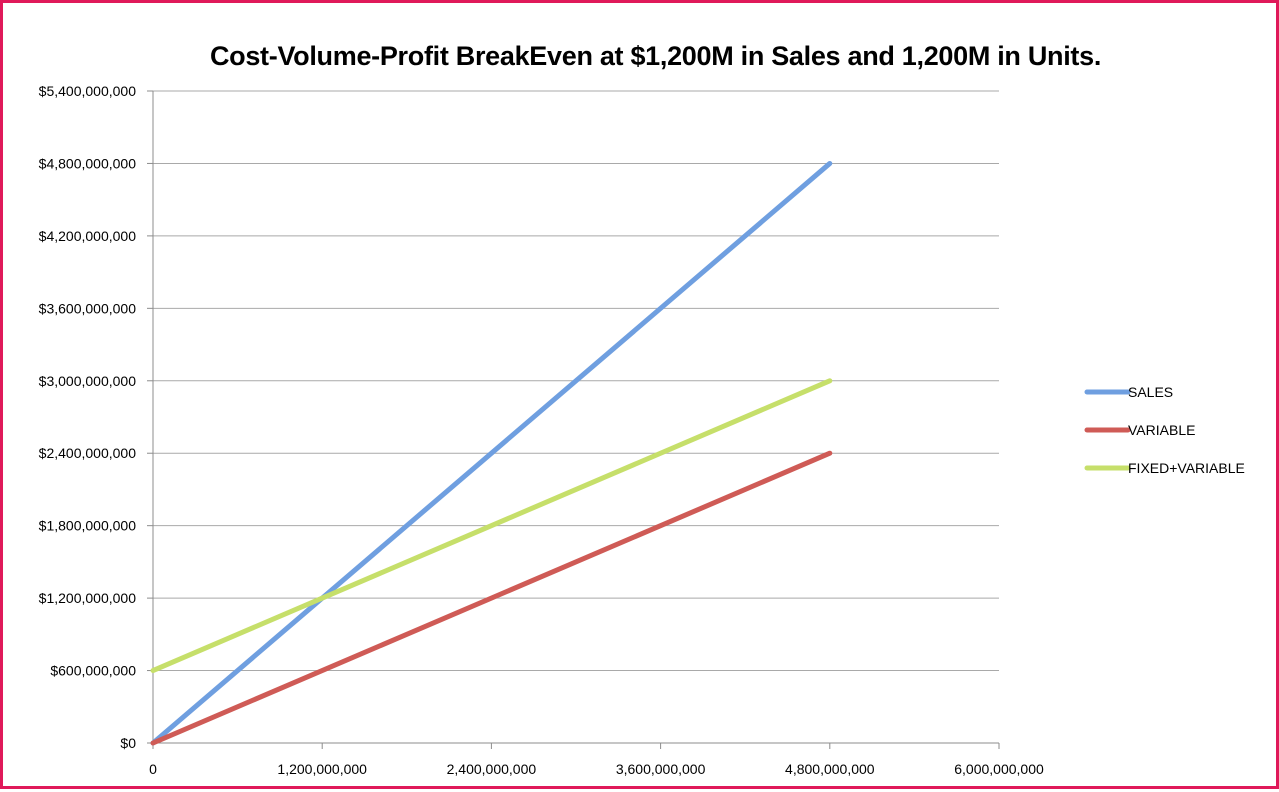 Image resolution: width=1279 pixels, height=792 pixels. I want to click on legend-label: SALES, so click(1150, 392).